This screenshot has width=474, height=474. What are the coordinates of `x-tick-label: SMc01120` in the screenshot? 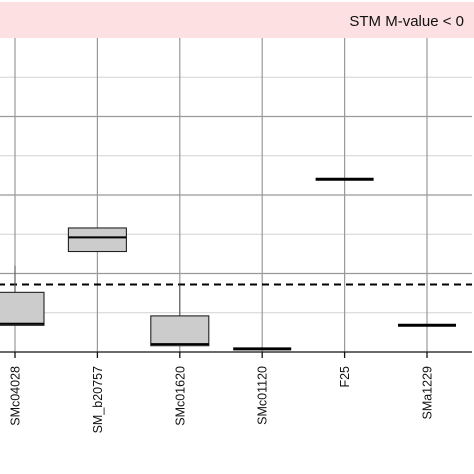 It's located at (263, 395).